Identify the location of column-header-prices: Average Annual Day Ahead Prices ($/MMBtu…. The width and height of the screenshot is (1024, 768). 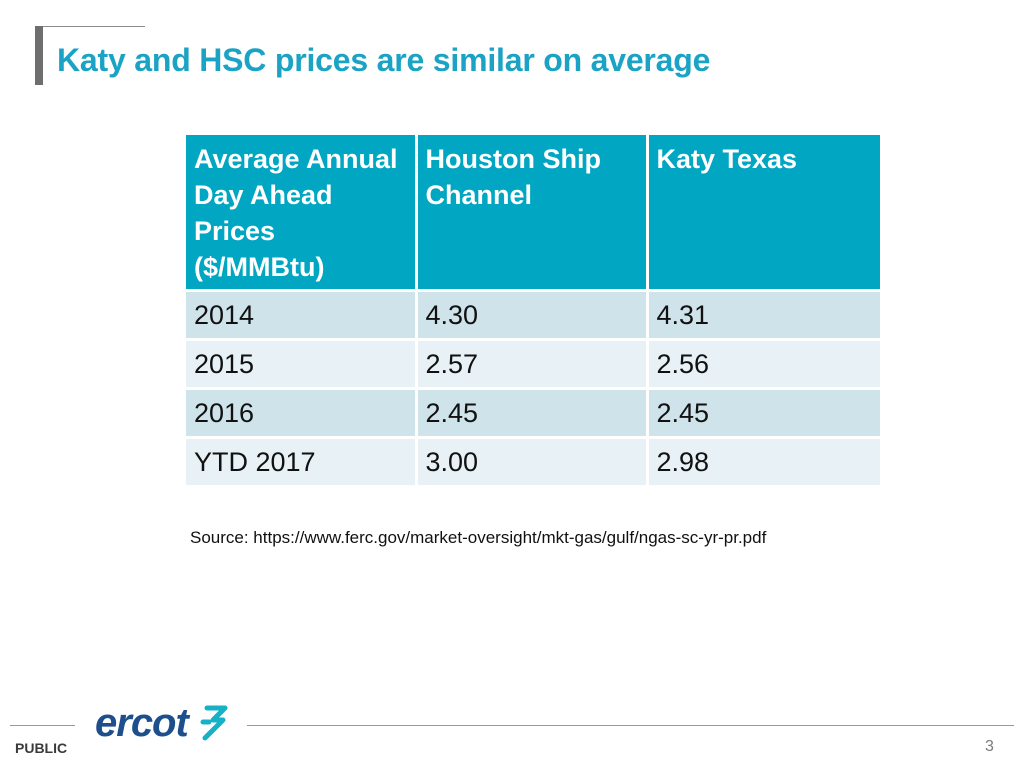
(302, 213).